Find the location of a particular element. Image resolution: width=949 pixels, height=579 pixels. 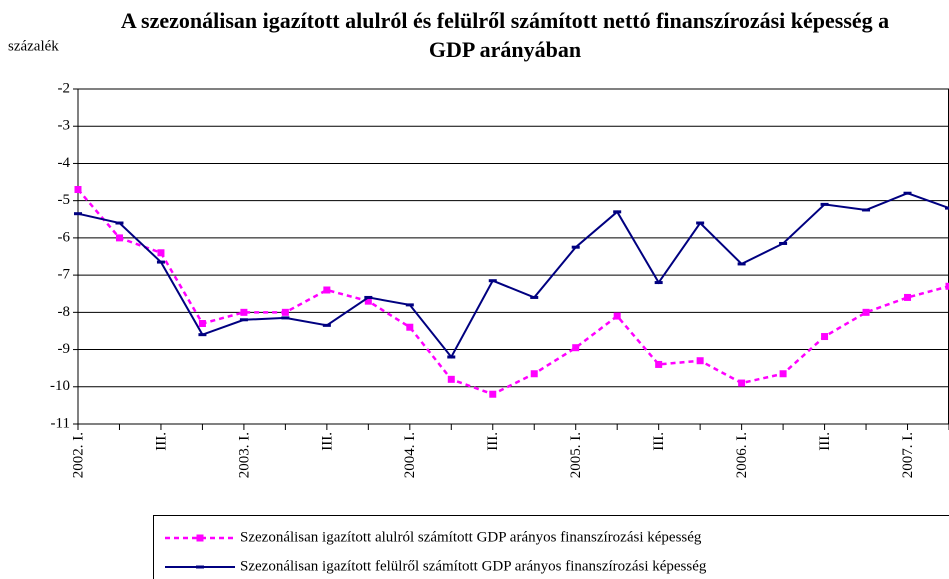

x-tick-label: 2005. I. is located at coordinates (576, 455).